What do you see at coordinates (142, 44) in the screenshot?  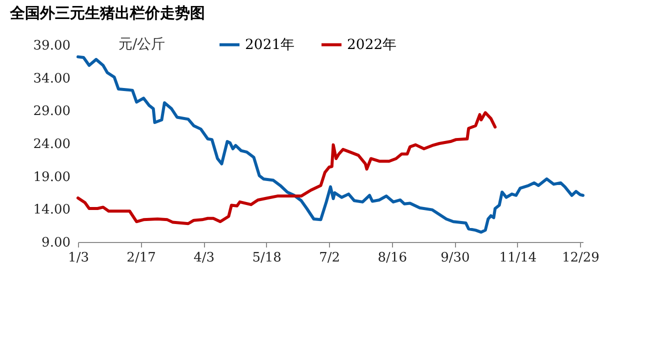 I see `y-axis-title: 元/公斤` at bounding box center [142, 44].